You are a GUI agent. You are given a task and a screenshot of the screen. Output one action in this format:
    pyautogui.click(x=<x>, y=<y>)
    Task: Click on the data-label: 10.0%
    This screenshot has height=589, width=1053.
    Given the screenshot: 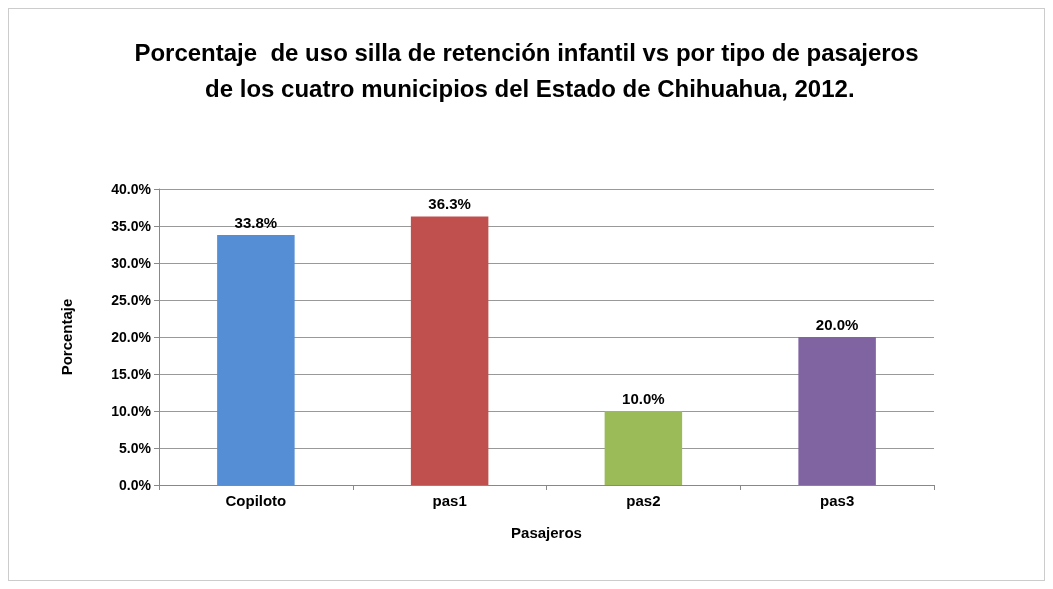 What is the action you would take?
    pyautogui.click(x=643, y=398)
    